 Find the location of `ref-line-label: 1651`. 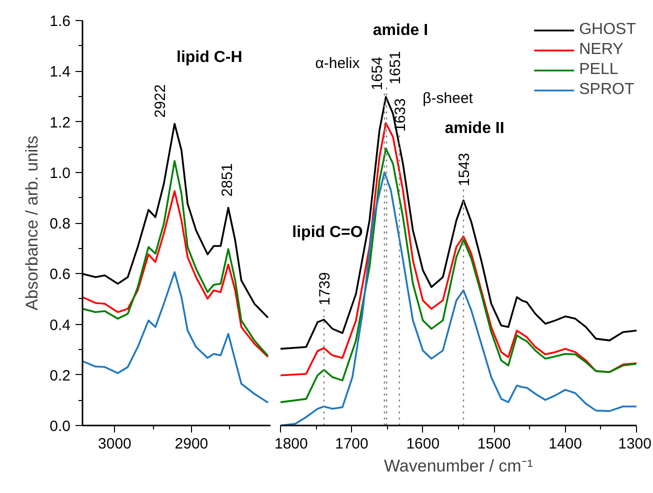

ref-line-label: 1651 is located at coordinates (395, 67).